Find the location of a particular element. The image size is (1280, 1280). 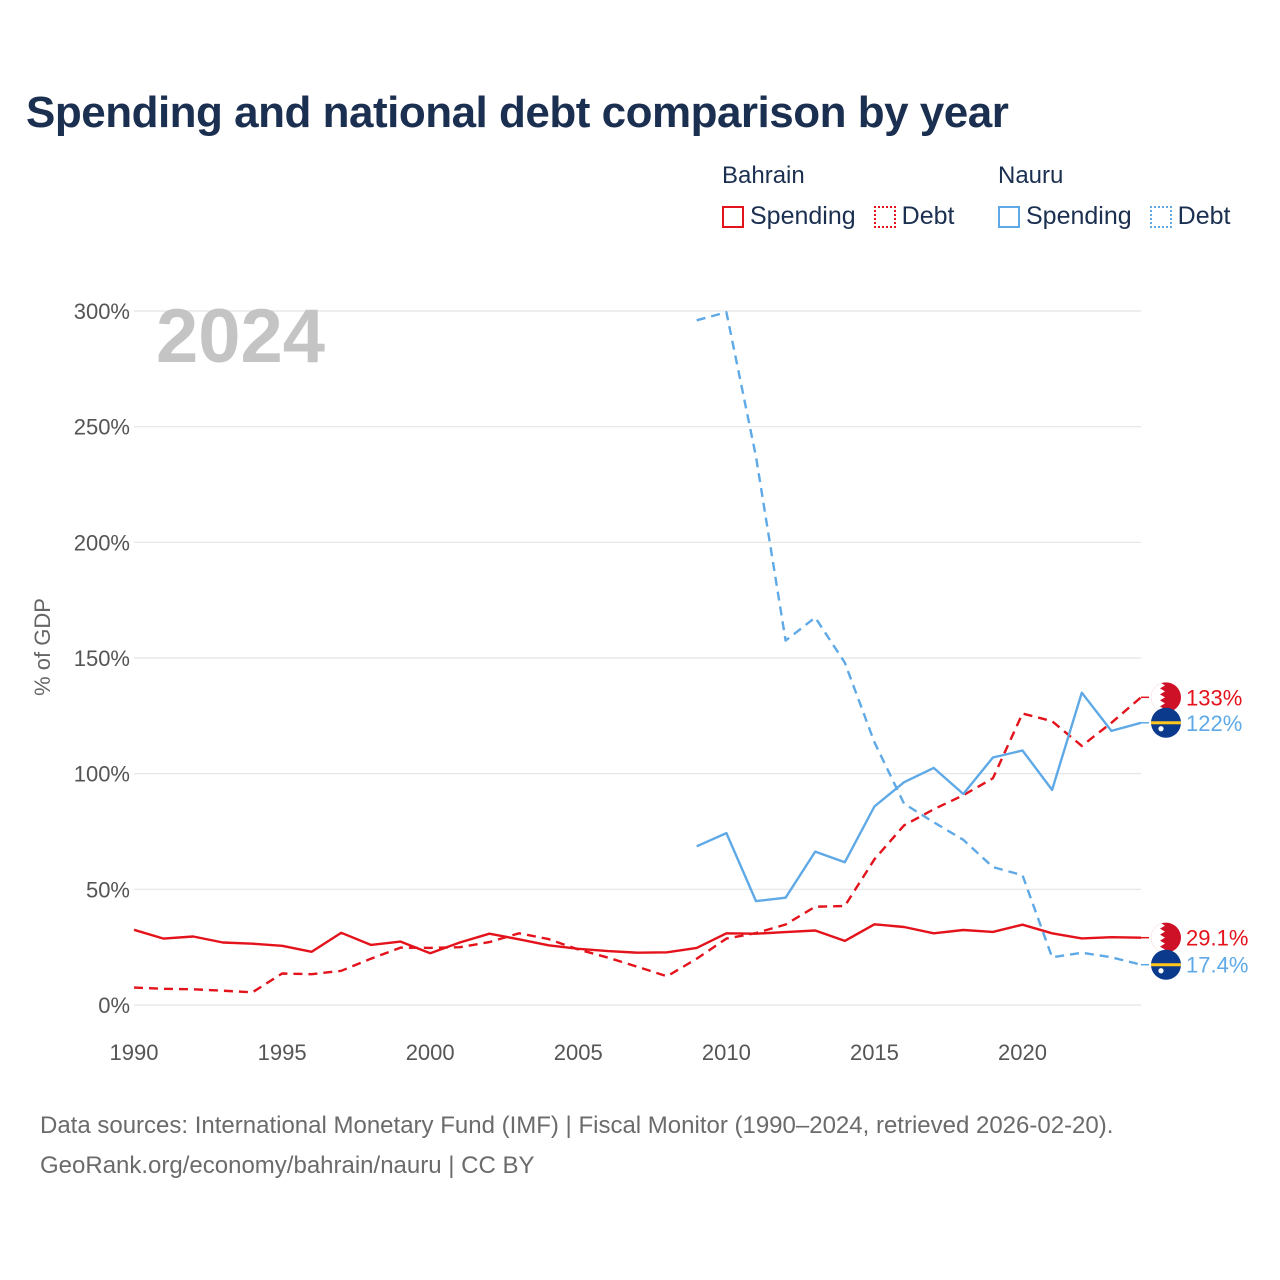

legend-group-name: Nauru is located at coordinates (1031, 175).